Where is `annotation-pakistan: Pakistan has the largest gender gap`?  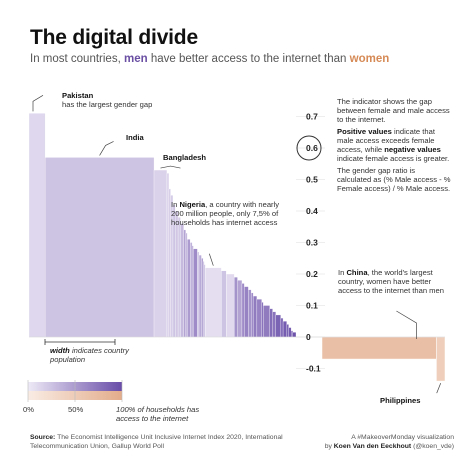 annotation-pakistan: Pakistan has the largest gender gap is located at coordinates (132, 100).